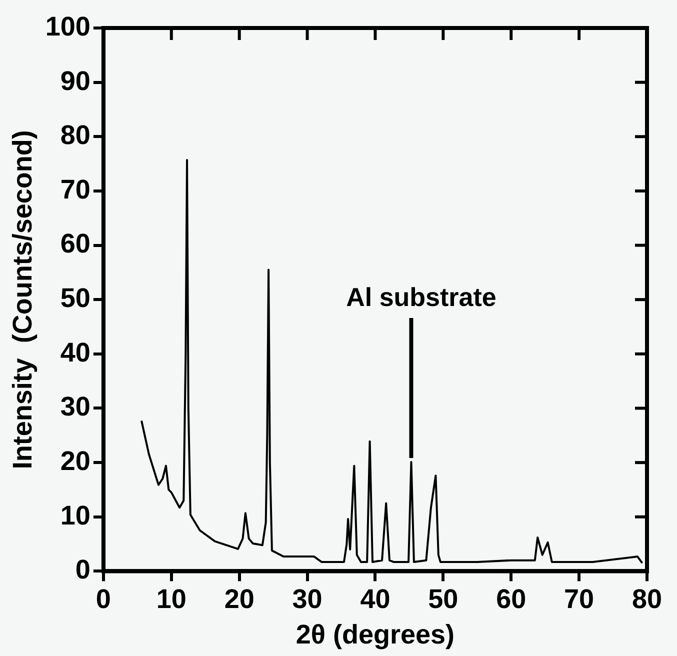  What do you see at coordinates (75, 81) in the screenshot?
I see `y-tick-label: 90` at bounding box center [75, 81].